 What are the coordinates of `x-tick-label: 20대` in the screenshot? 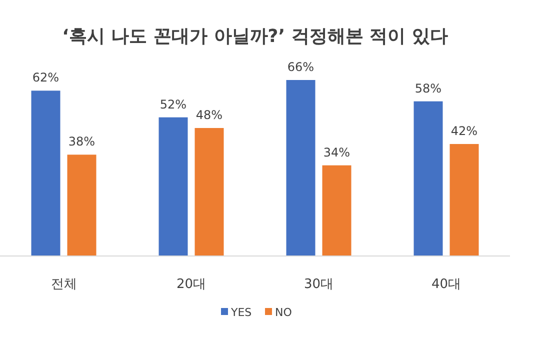 It's located at (191, 284).